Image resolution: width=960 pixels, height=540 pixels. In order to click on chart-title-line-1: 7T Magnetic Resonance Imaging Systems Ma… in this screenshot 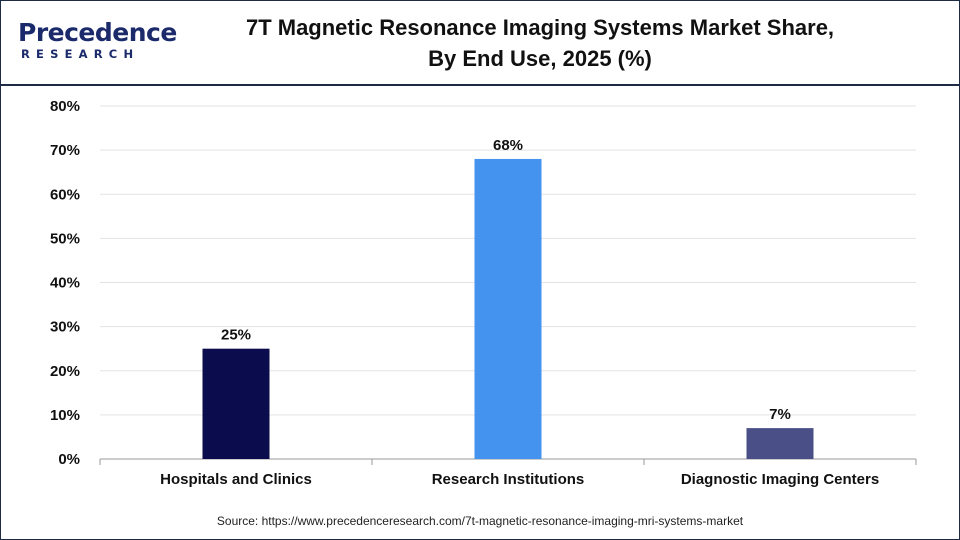, I will do `click(540, 27)`.